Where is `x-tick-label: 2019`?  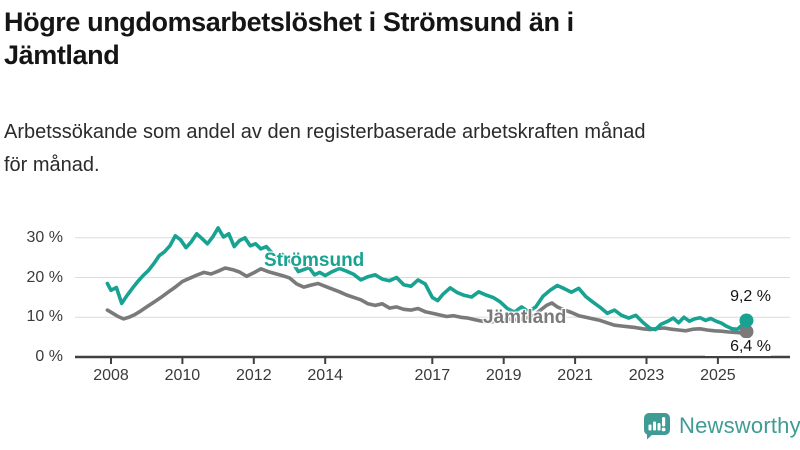 x-tick-label: 2019 is located at coordinates (503, 375).